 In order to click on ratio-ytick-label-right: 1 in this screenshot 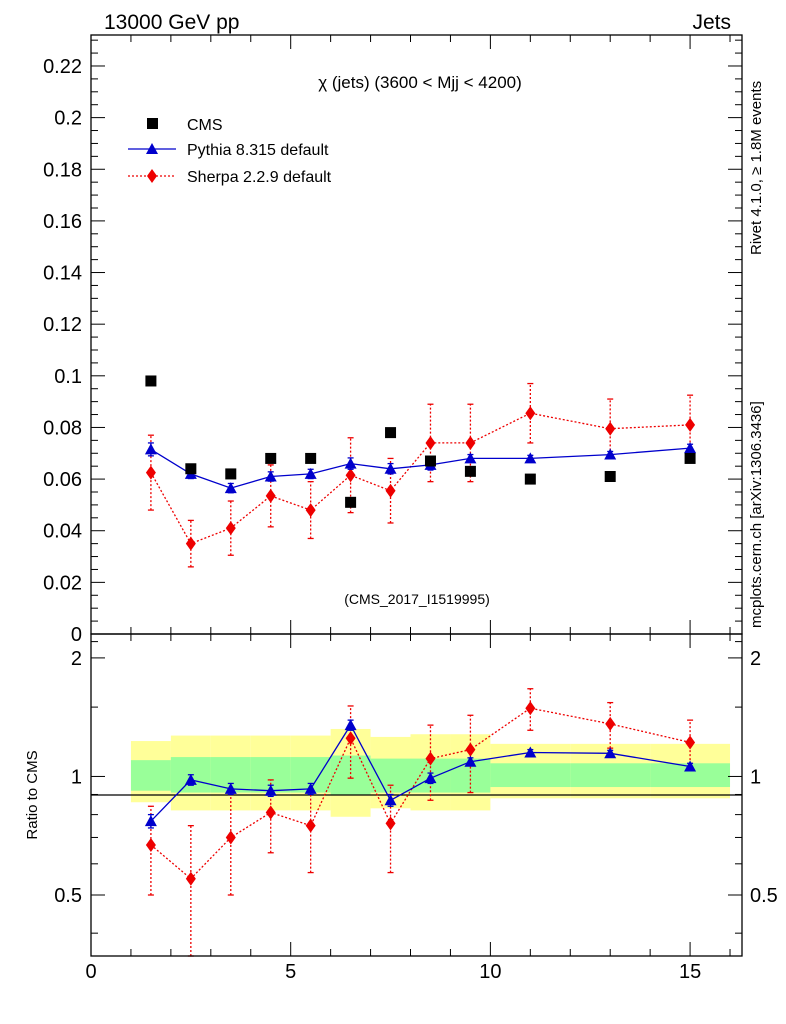, I will do `click(755, 777)`.